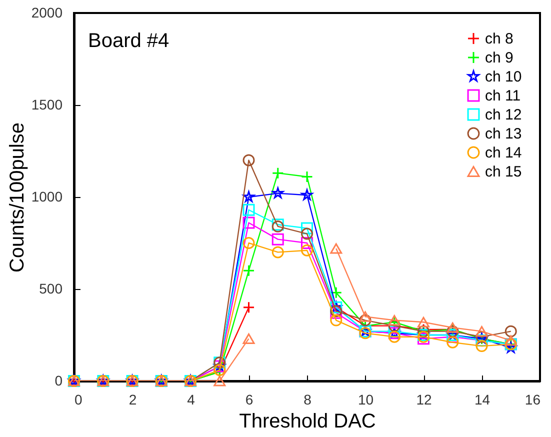 This screenshot has height=437, width=551. I want to click on x-tick-label: 10, so click(366, 400).